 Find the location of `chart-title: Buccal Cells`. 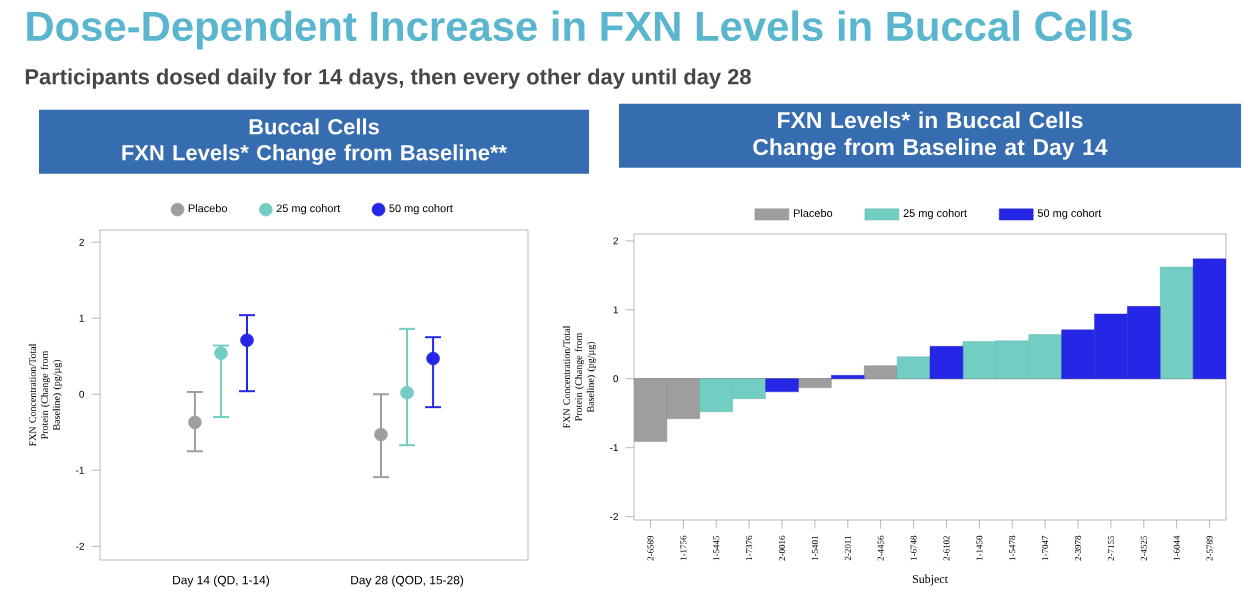

chart-title: Buccal Cells is located at coordinates (314, 126).